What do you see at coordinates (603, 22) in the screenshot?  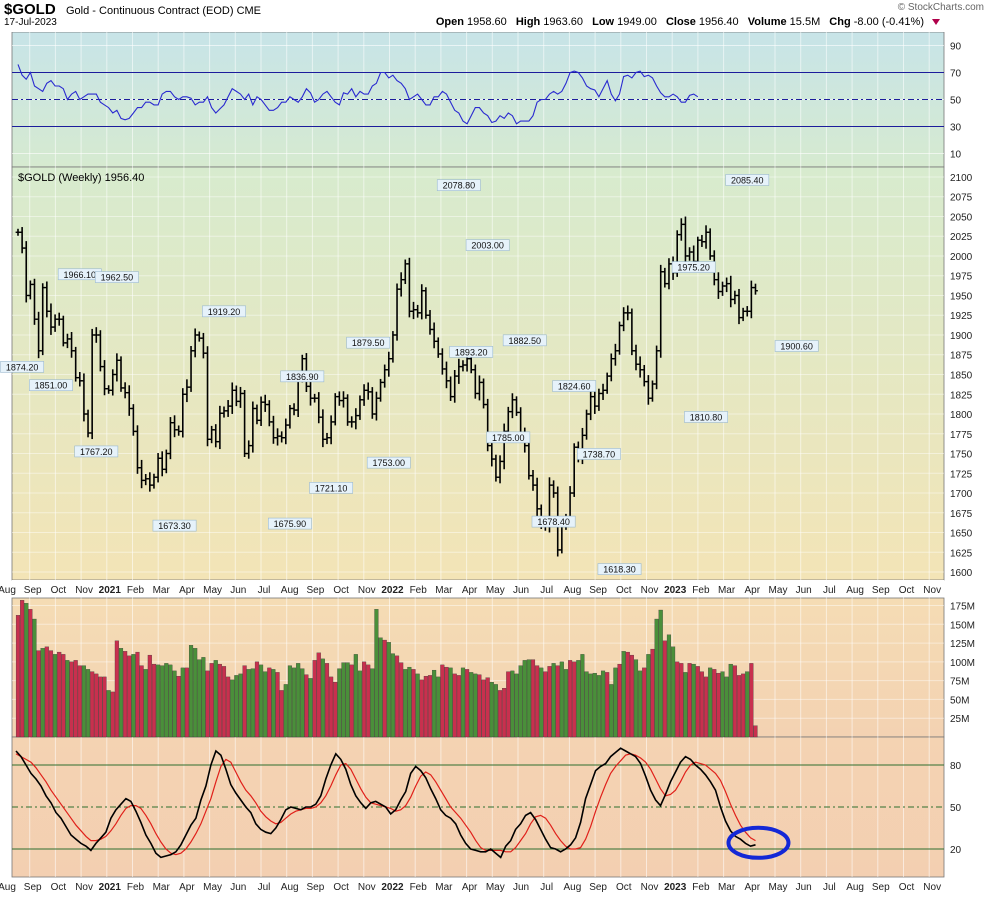 I see `low-label: Low` at bounding box center [603, 22].